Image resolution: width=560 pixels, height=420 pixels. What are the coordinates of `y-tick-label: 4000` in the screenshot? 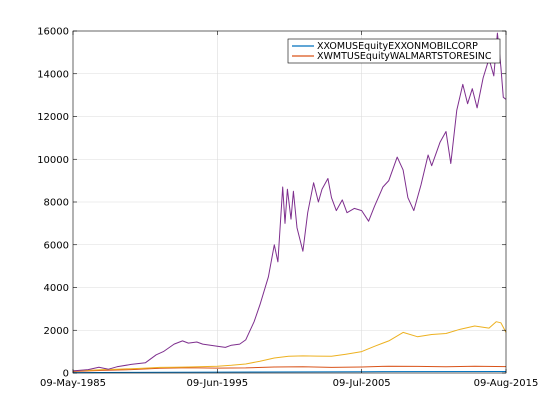 It's located at (56, 288).